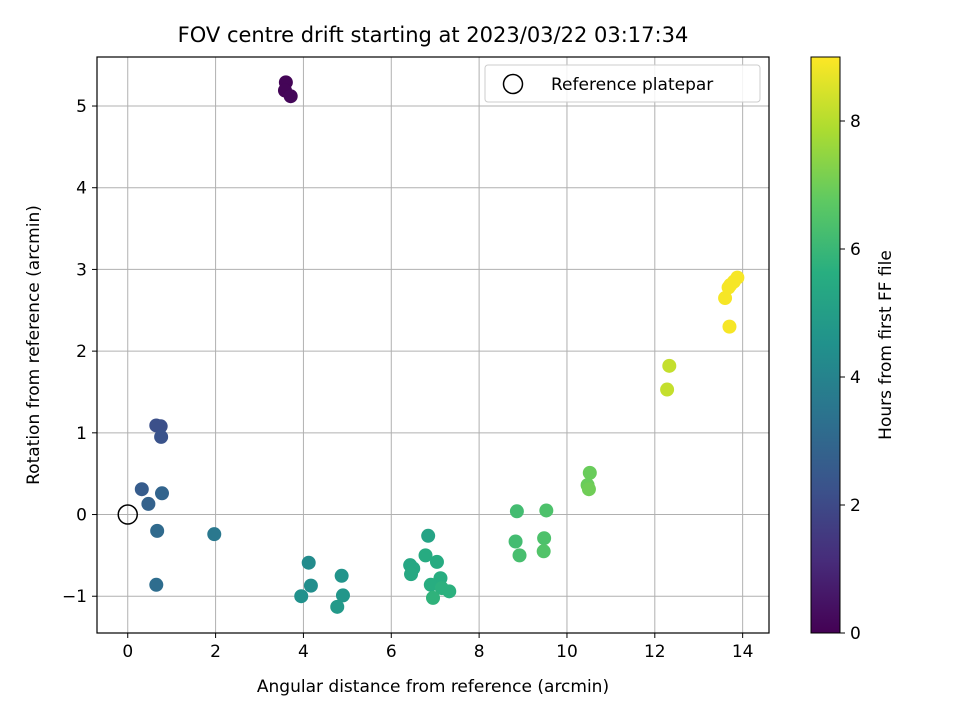 This screenshot has height=720, width=960. What do you see at coordinates (655, 652) in the screenshot?
I see `x-tick-label: 12` at bounding box center [655, 652].